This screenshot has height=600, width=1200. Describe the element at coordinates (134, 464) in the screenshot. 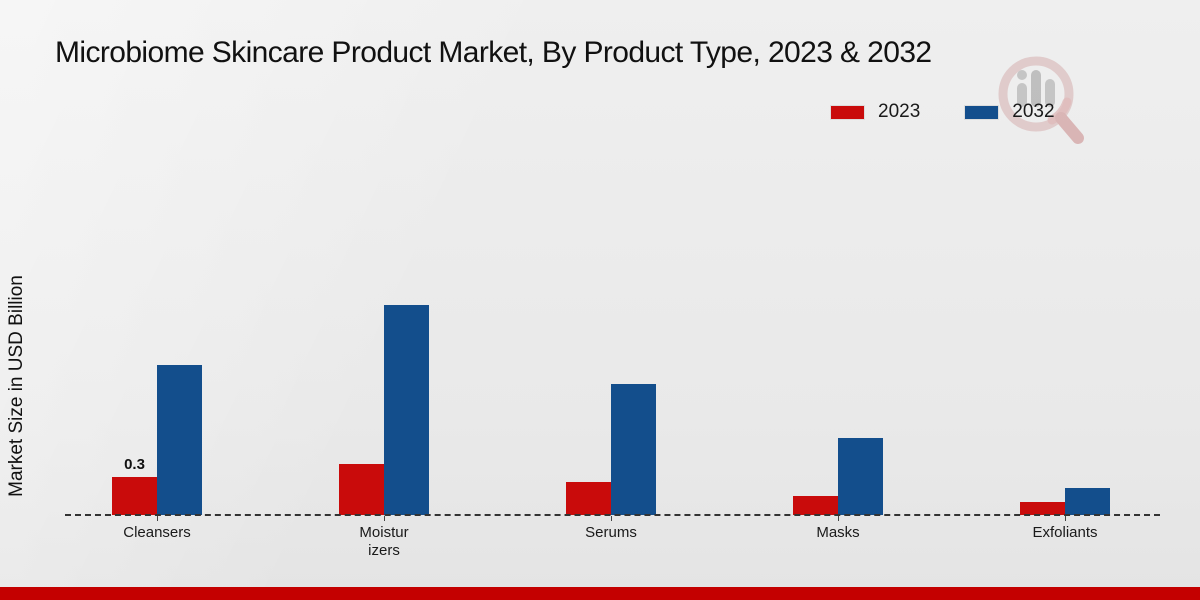

I see `bar-value-label-2023: 0.3` at that location.